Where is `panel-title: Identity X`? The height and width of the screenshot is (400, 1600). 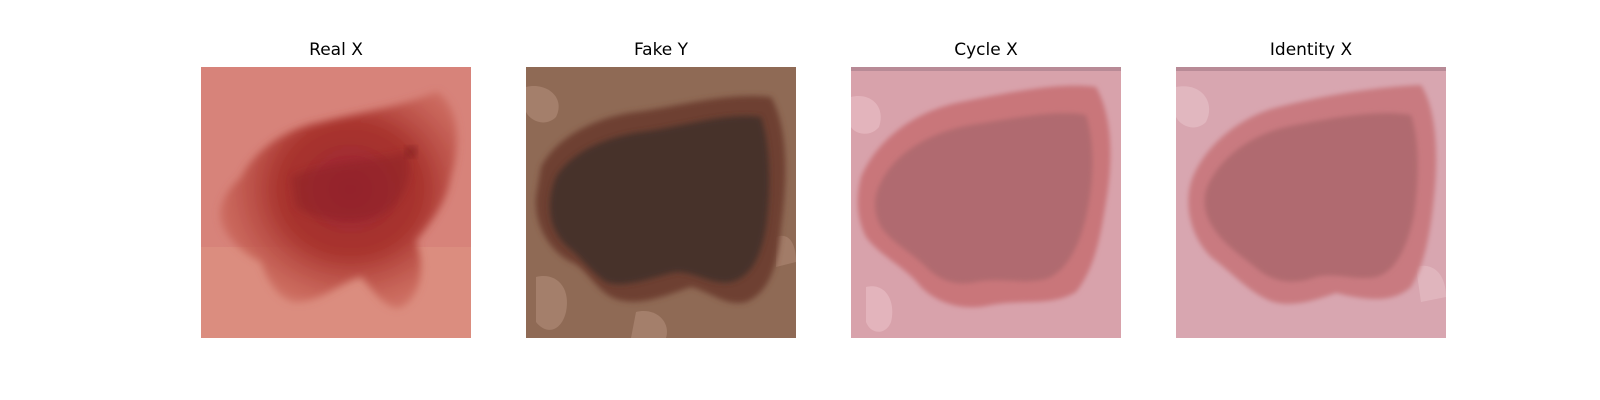 panel-title: Identity X is located at coordinates (1311, 50).